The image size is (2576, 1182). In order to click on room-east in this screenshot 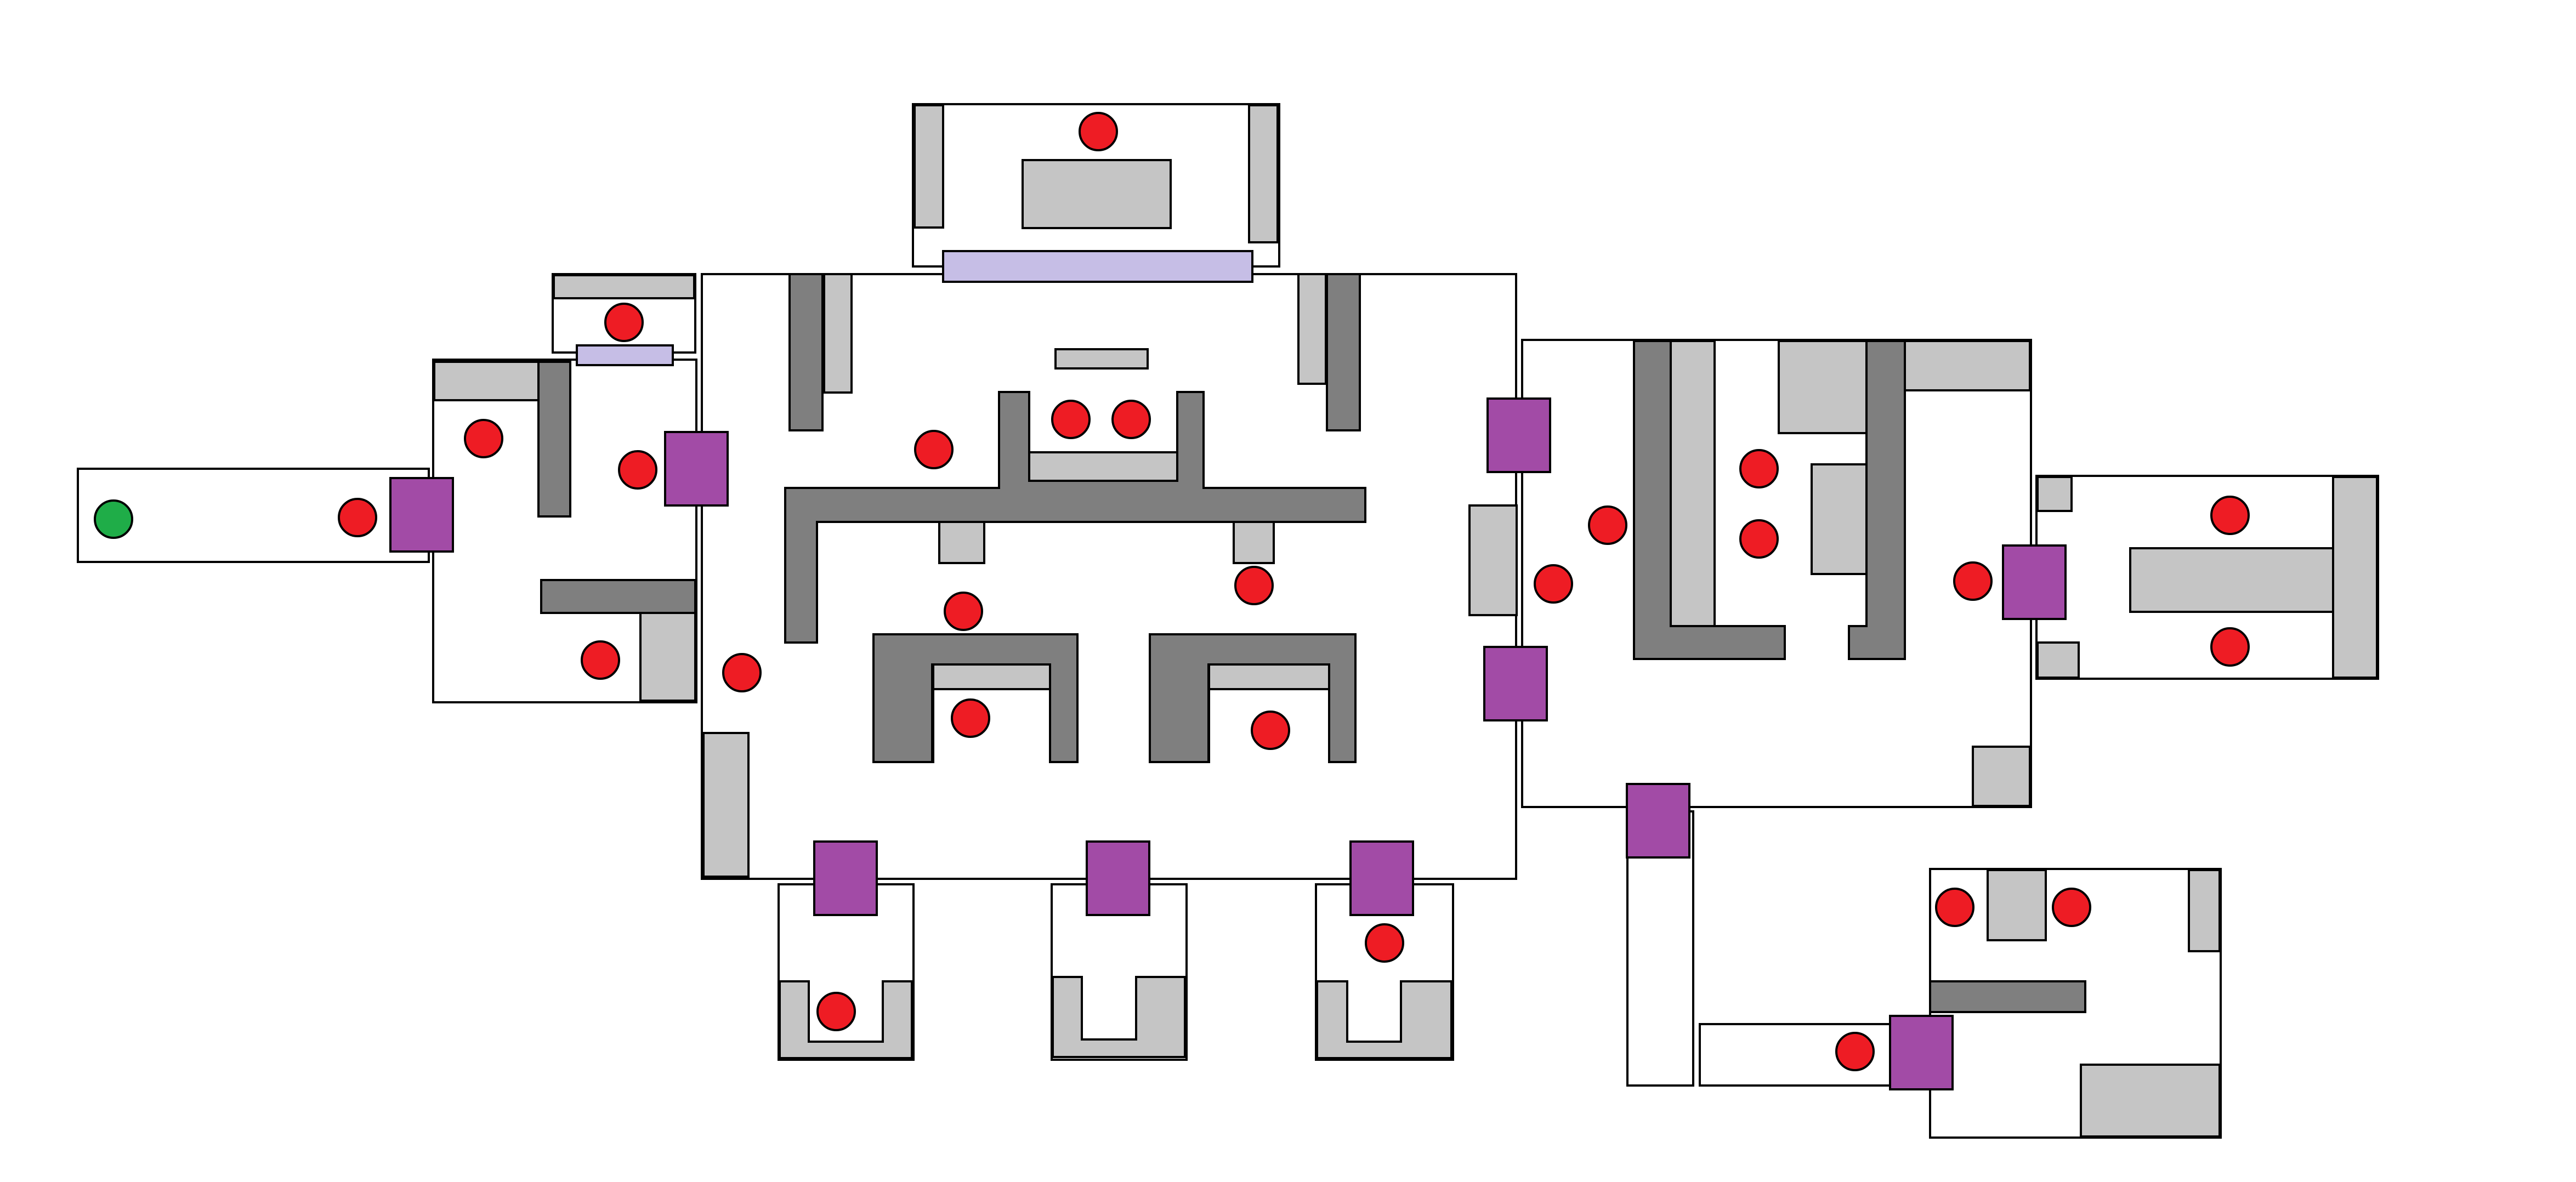, I will do `click(1777, 573)`.